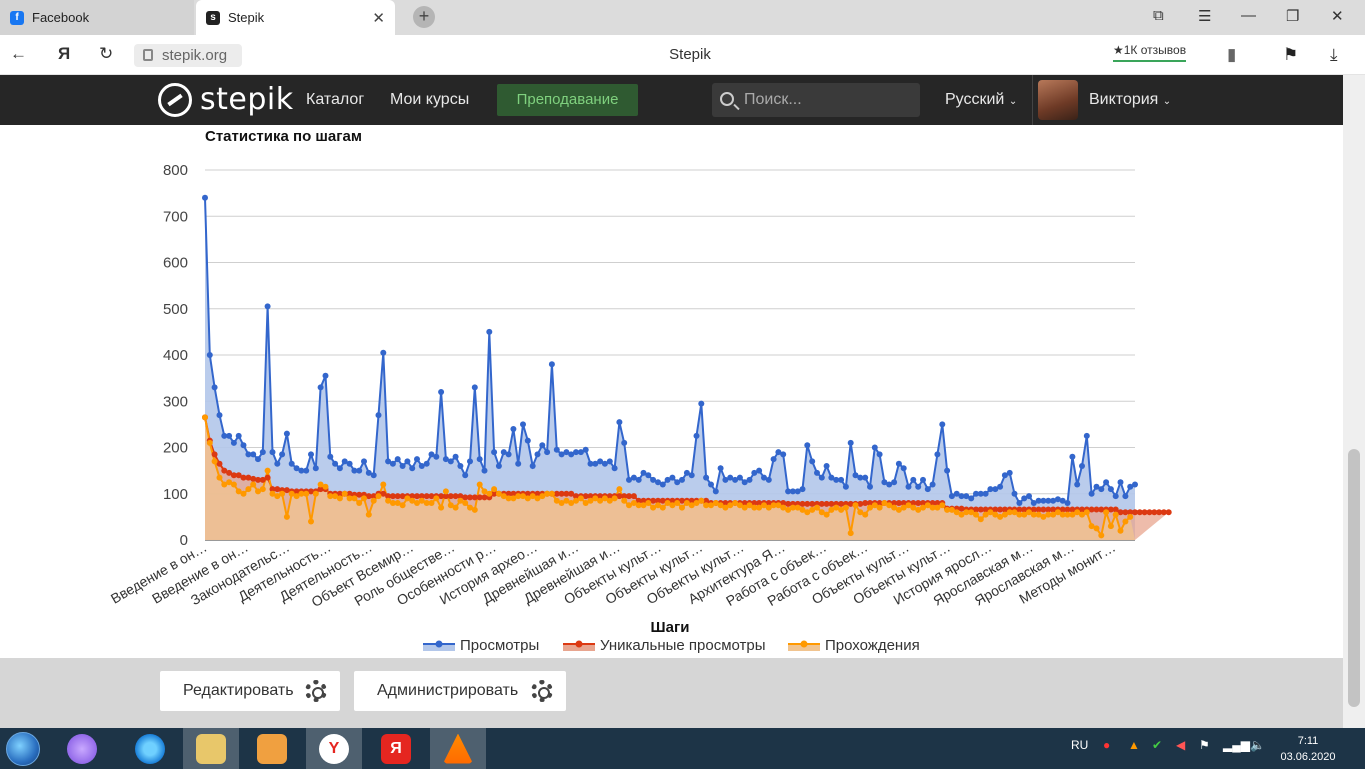 This screenshot has height=769, width=1365. I want to click on taskbar-explorer, so click(211, 748).